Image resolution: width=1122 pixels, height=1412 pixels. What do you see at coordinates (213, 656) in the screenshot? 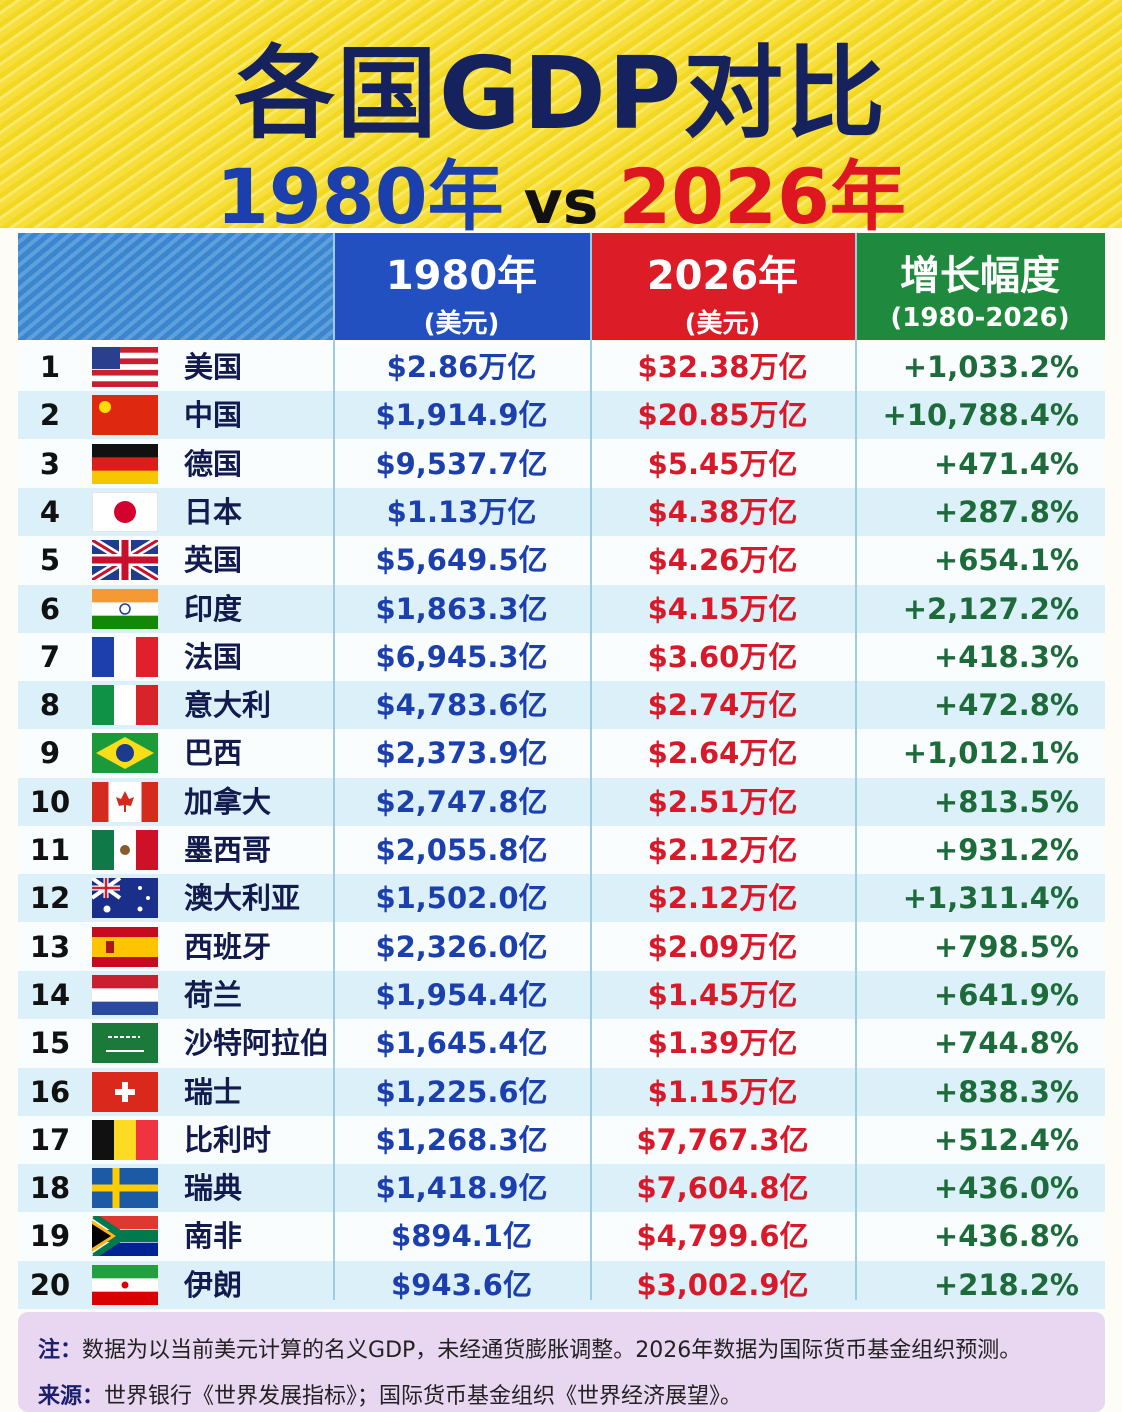
I see `country: 法国` at bounding box center [213, 656].